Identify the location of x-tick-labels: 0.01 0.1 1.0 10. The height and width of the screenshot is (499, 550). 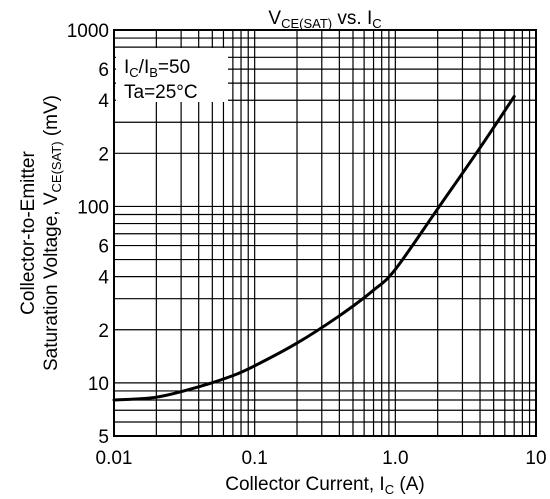
(321, 458).